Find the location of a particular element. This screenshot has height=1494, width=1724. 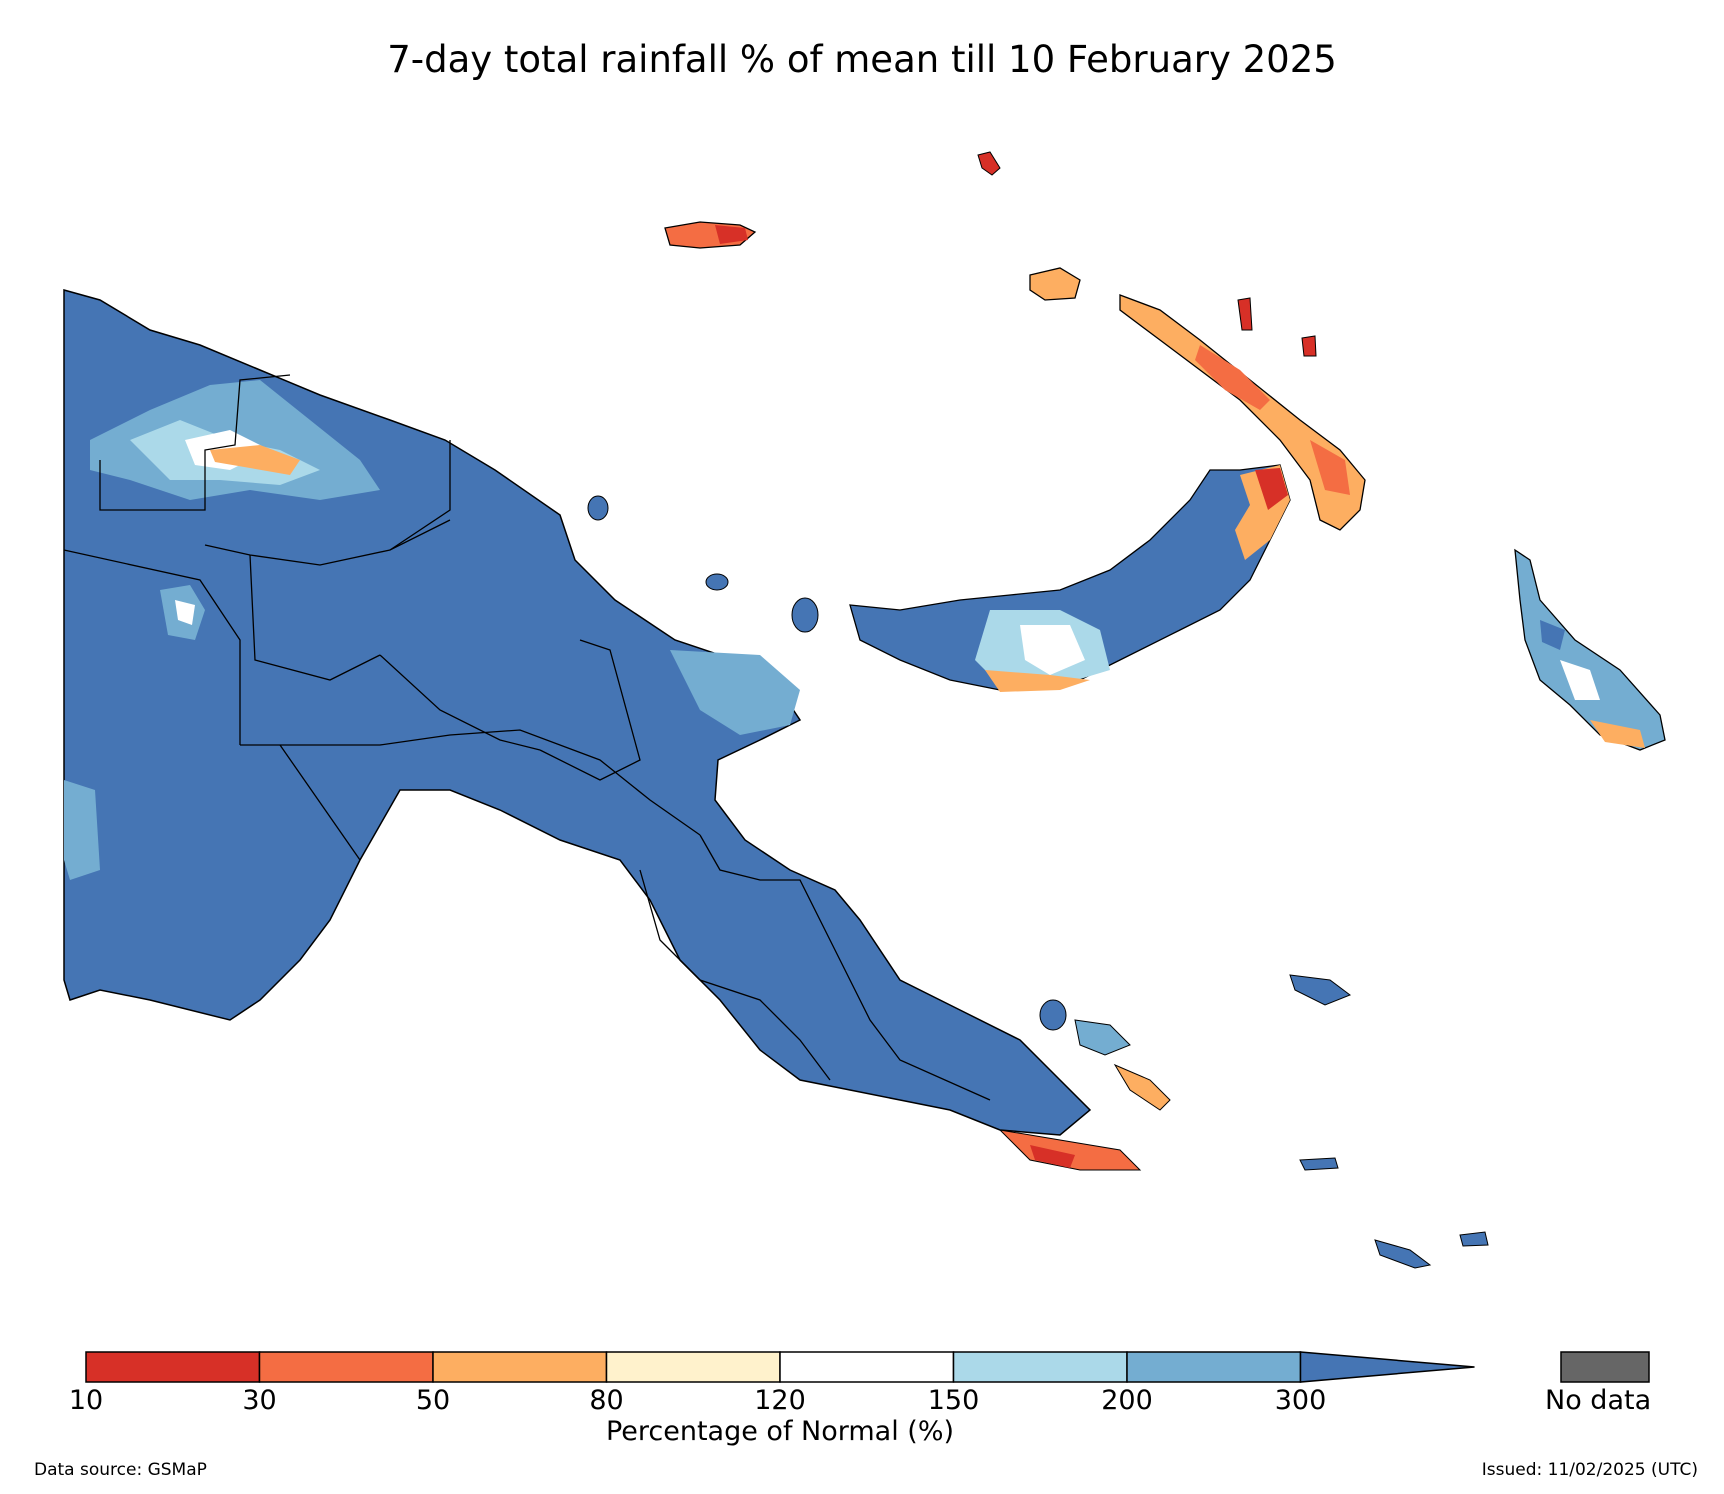

data-source: Data source: GSMaP is located at coordinates (120, 1470).